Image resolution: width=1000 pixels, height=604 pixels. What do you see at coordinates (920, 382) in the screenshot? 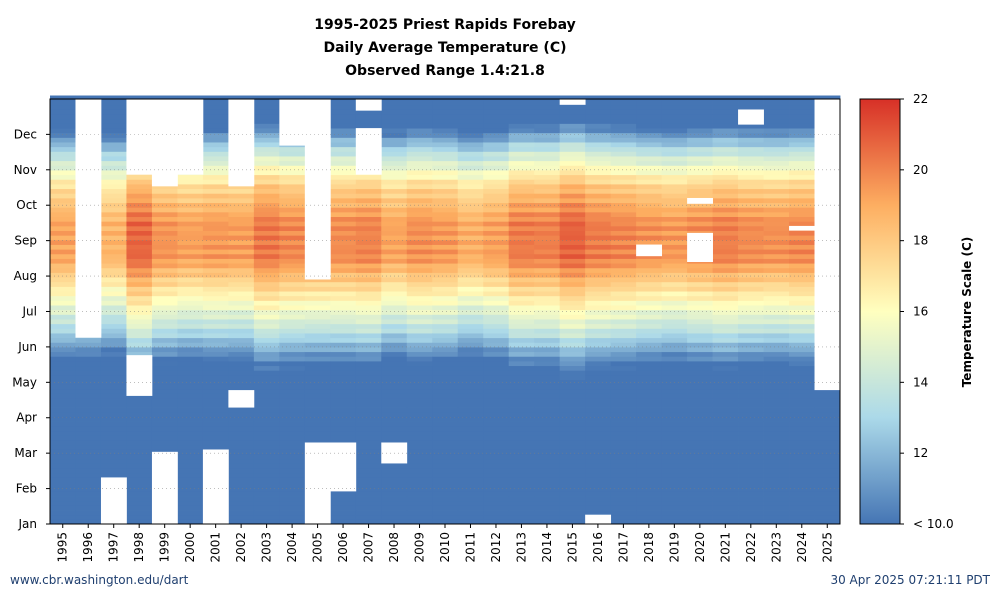
I see `colorbar-tick-label: 14` at bounding box center [920, 382].